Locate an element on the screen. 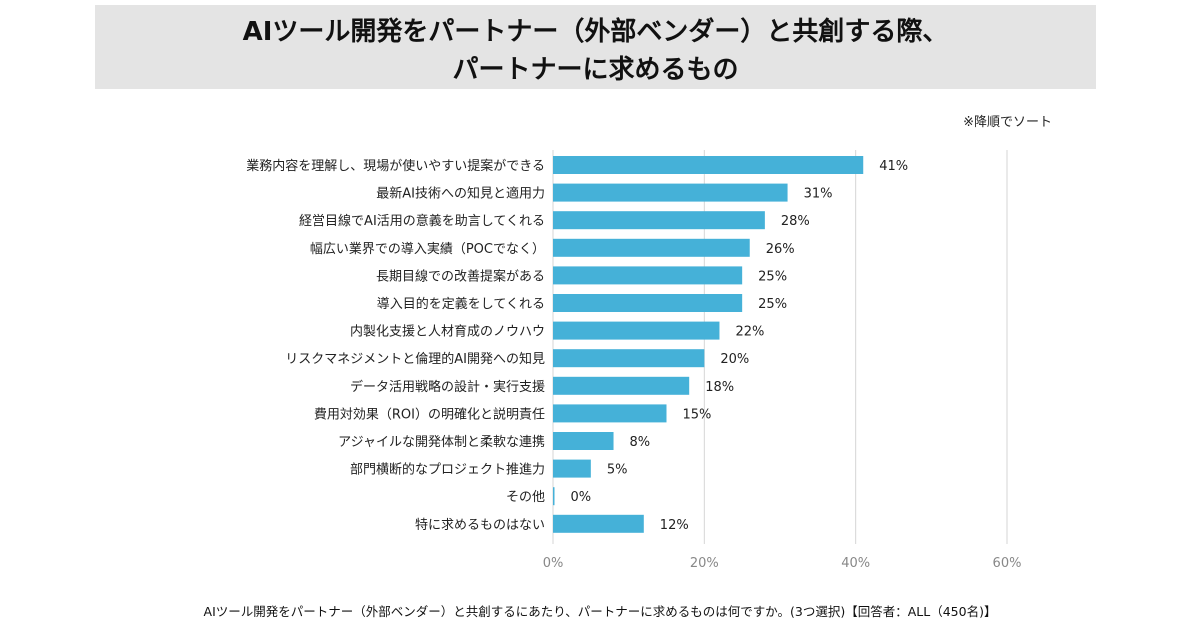  data-label: 8% is located at coordinates (640, 442).